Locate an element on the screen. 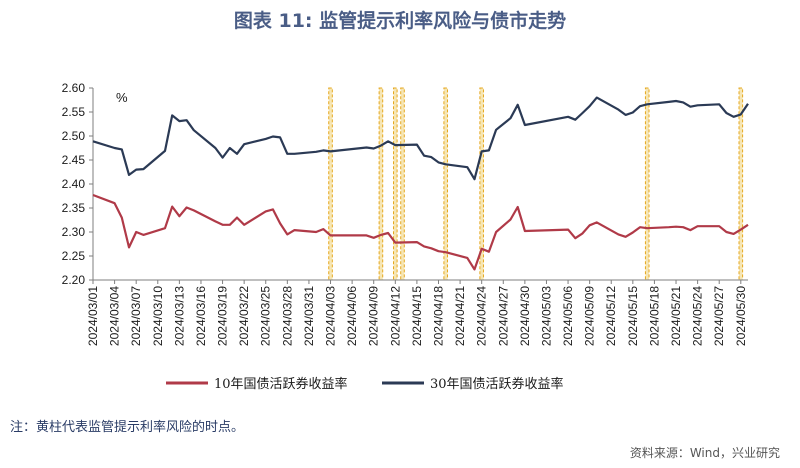 This screenshot has height=468, width=800. y-tick-label: 2.25 is located at coordinates (74, 256).